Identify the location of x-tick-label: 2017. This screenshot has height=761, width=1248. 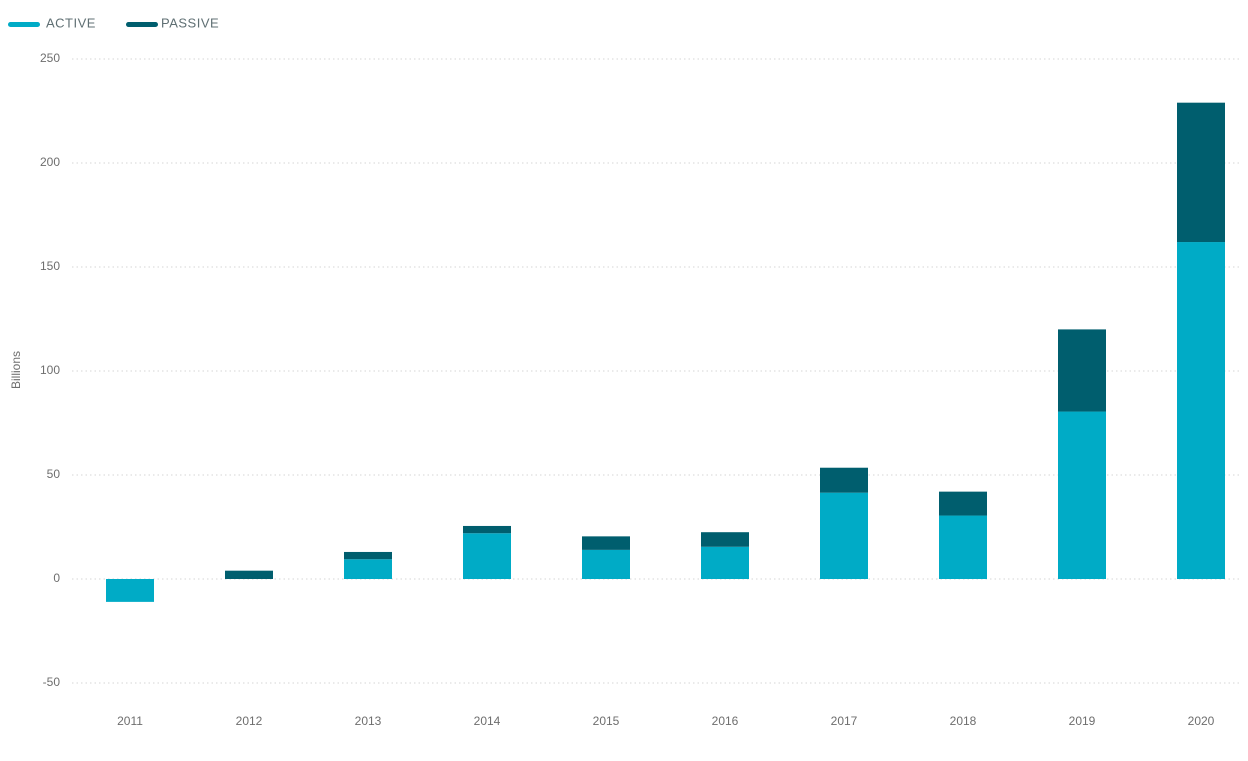
(844, 721).